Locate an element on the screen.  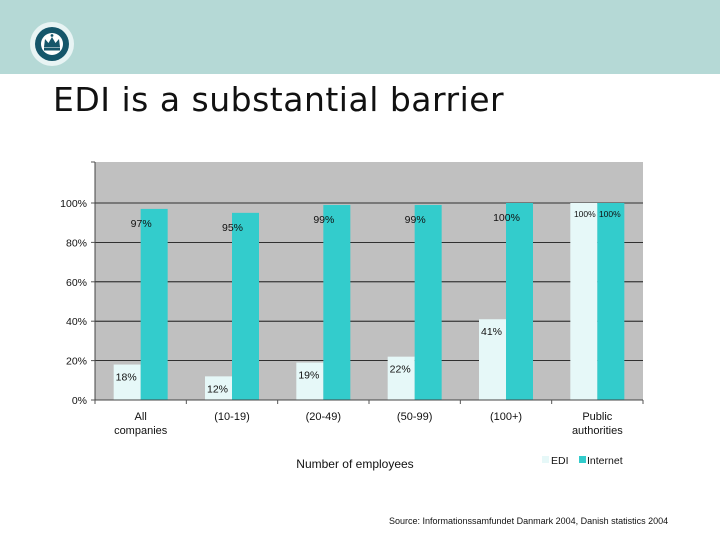
legend-swatch-edi is located at coordinates (545, 459).